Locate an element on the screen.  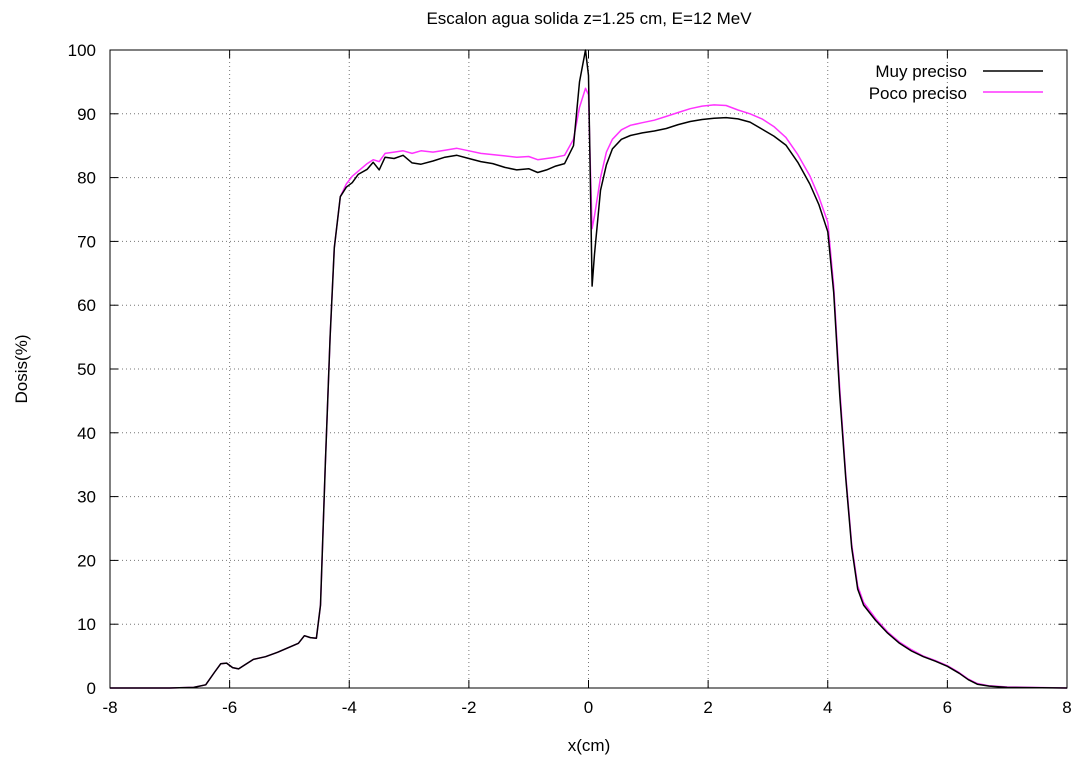
x-tick-label: -2 is located at coordinates (468, 707).